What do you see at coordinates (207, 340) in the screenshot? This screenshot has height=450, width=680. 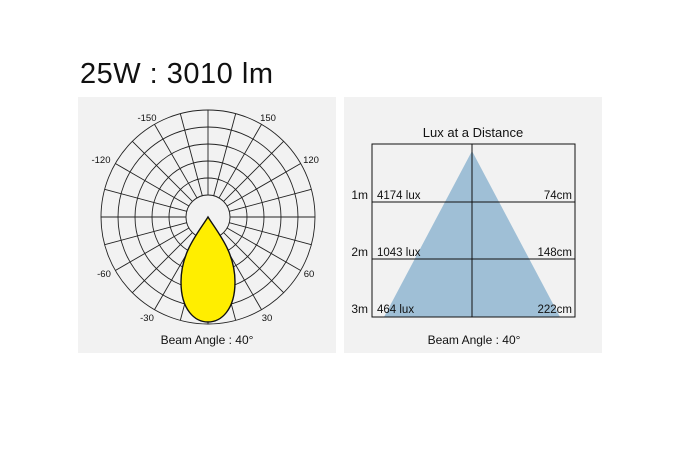 I see `polar-beam-angle-label: Beam Angle : 40°` at bounding box center [207, 340].